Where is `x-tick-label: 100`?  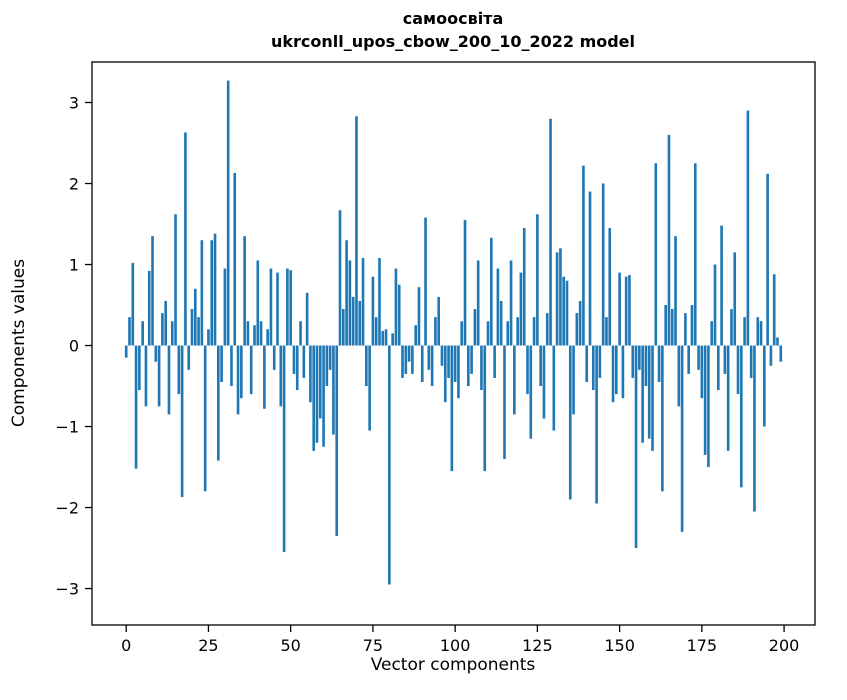 x-tick-label: 100 is located at coordinates (455, 645).